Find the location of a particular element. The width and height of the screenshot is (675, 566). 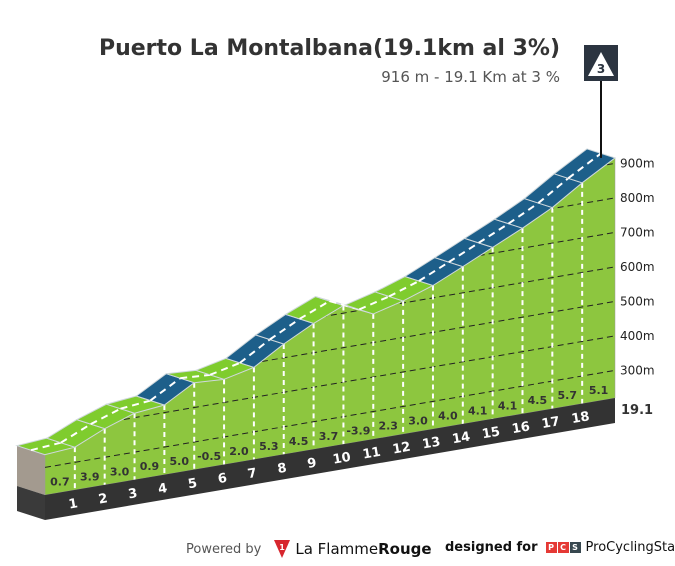

gradient-label: 5.3 is located at coordinates (269, 446).